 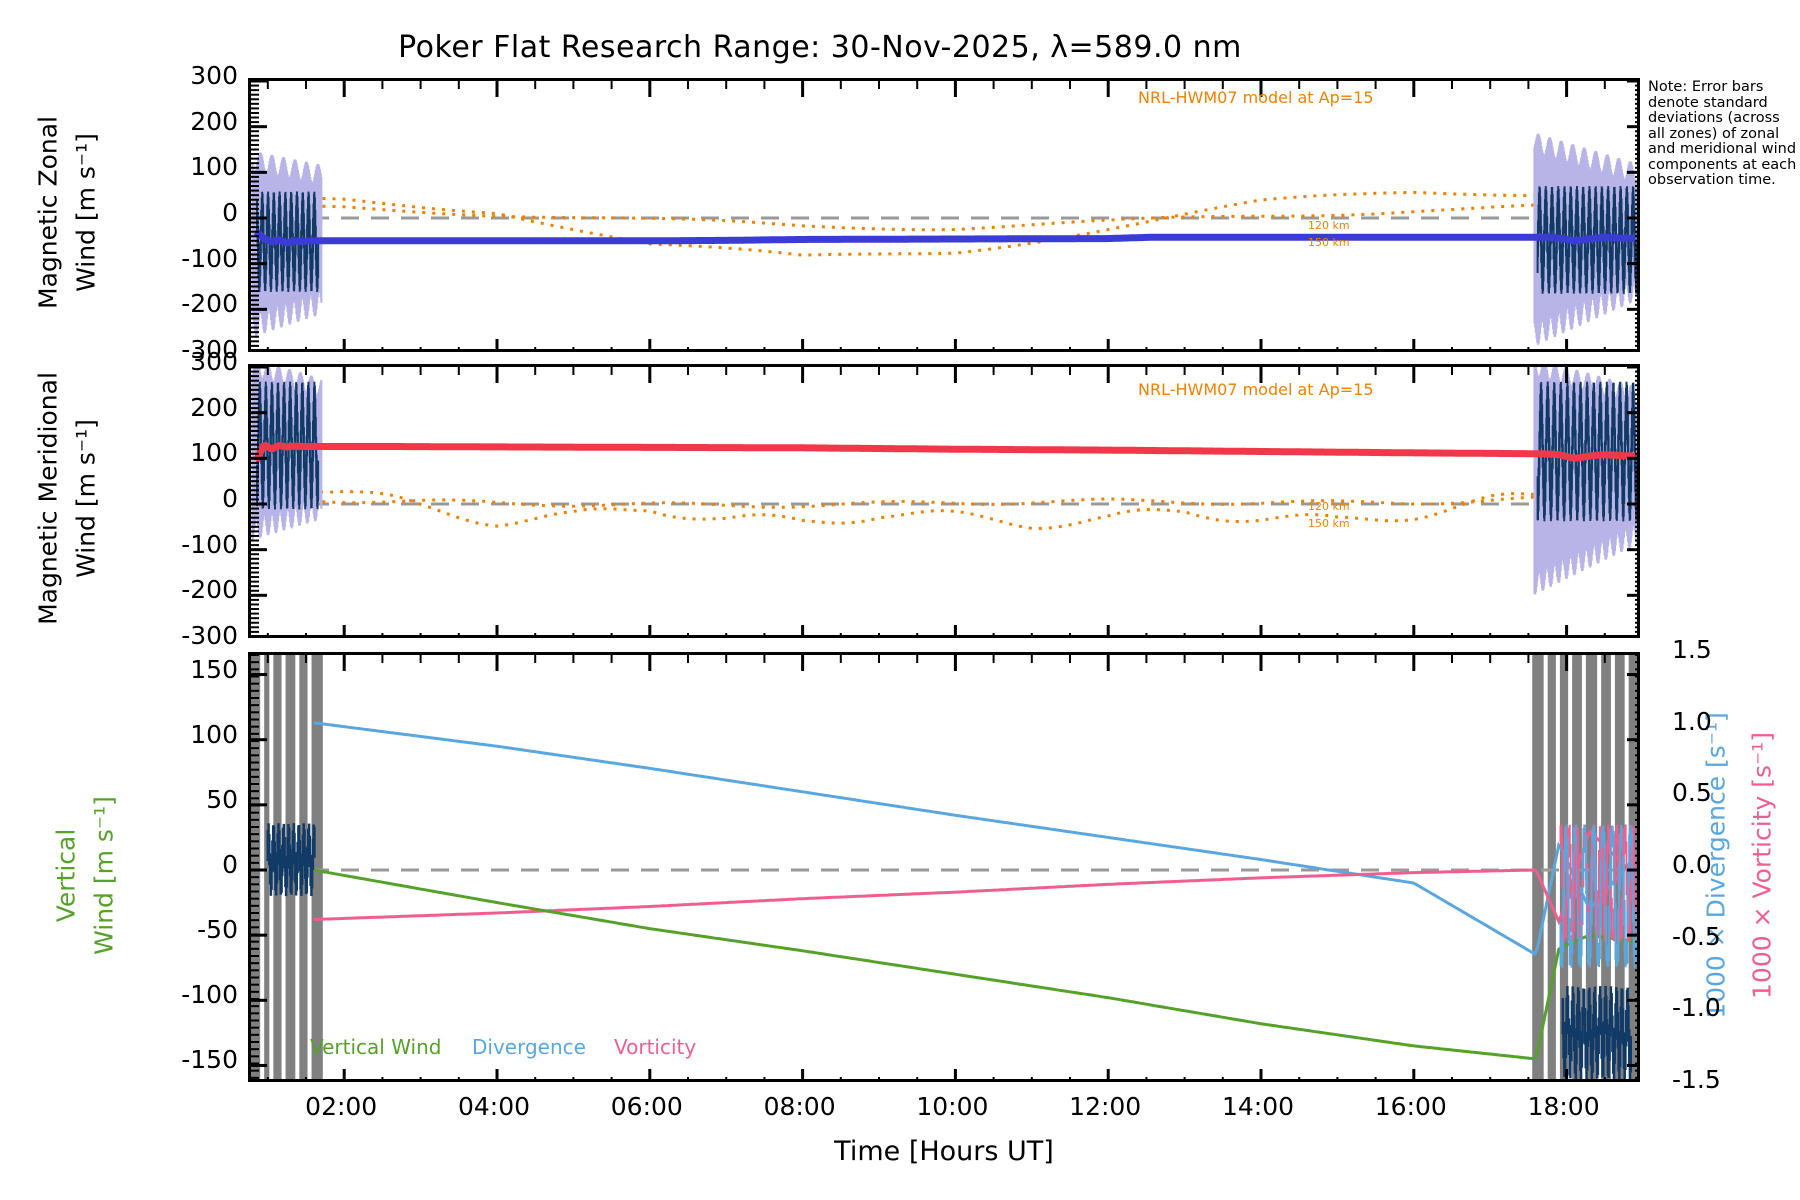 I want to click on meridional-wind-line, so click(x=944, y=452).